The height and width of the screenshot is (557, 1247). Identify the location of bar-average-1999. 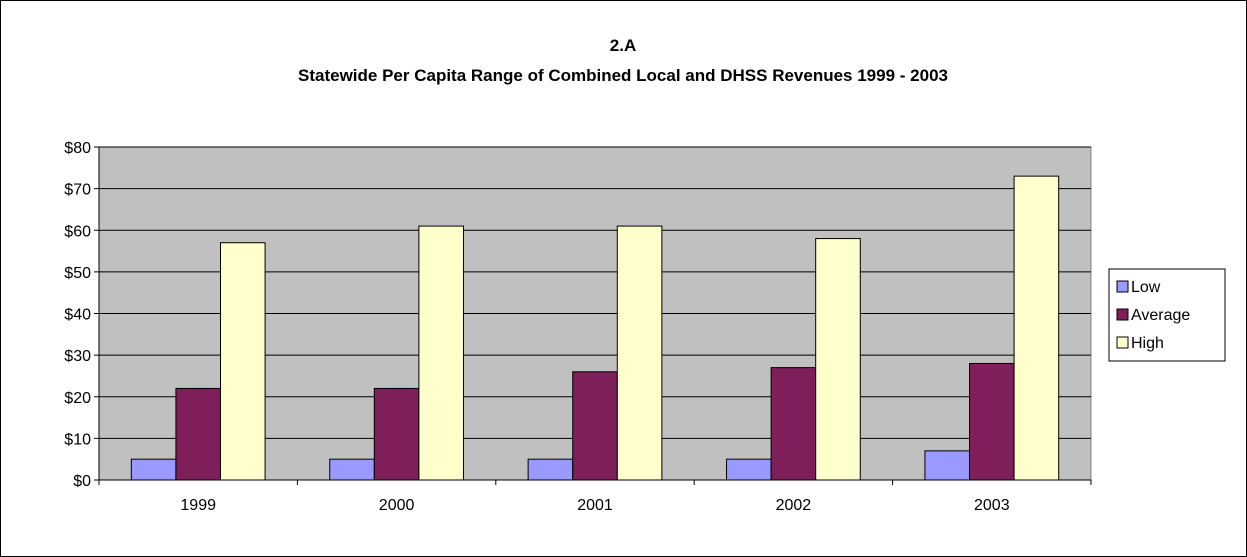
(198, 434).